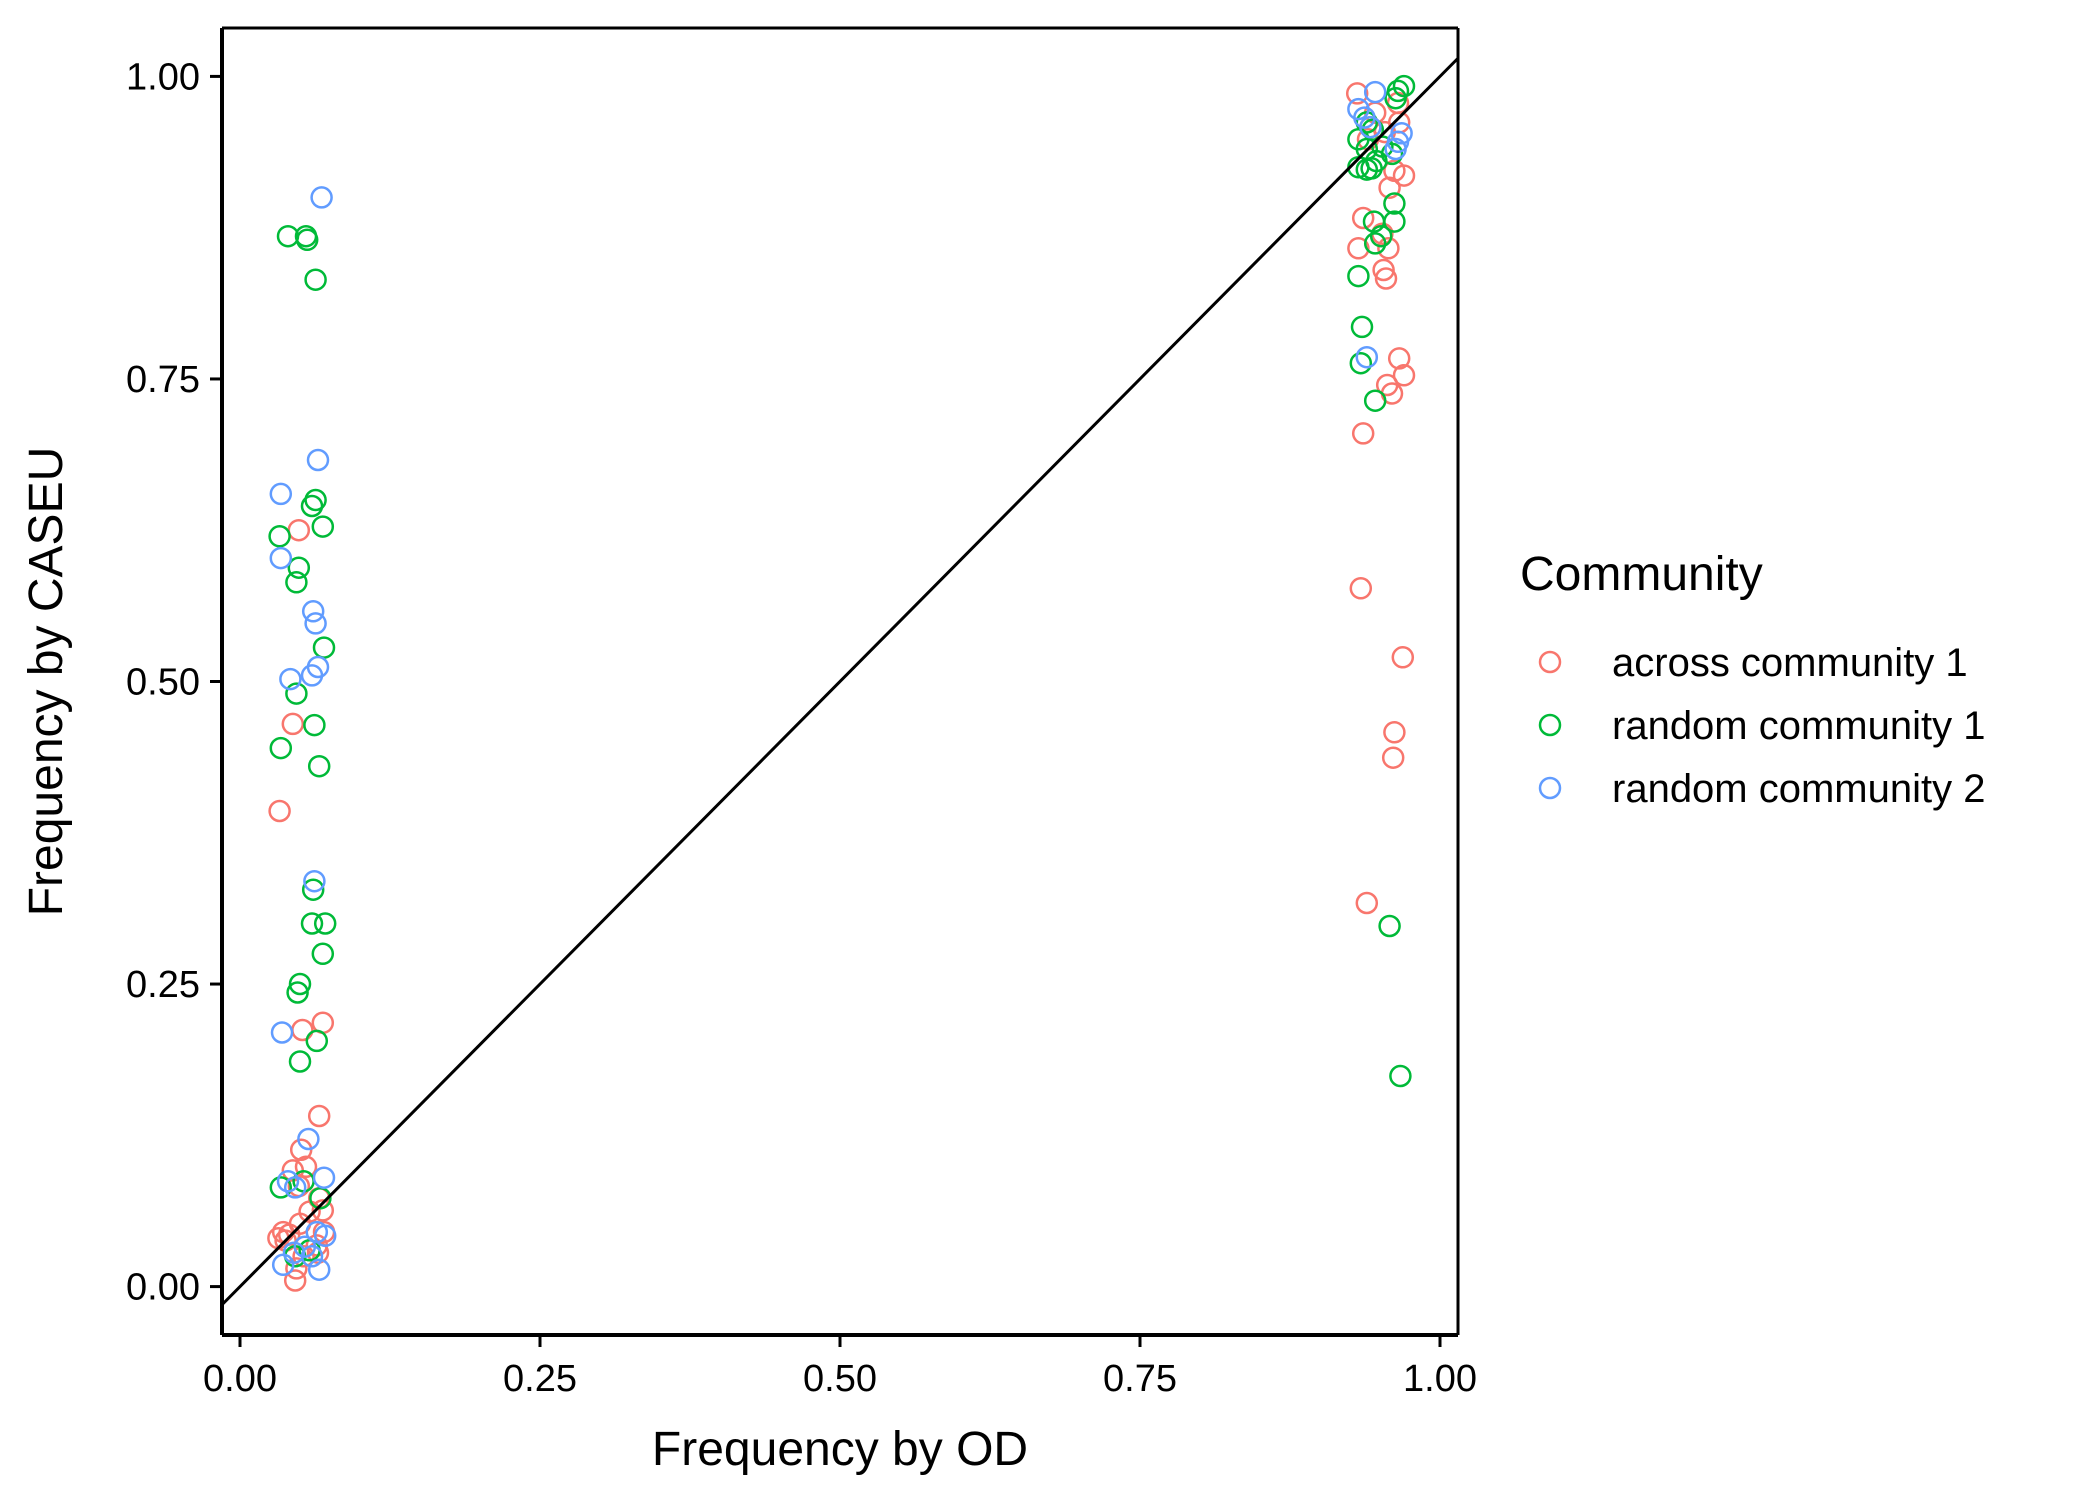 The height and width of the screenshot is (1500, 2100). I want to click on y-tick-label: 0.25, so click(163, 985).